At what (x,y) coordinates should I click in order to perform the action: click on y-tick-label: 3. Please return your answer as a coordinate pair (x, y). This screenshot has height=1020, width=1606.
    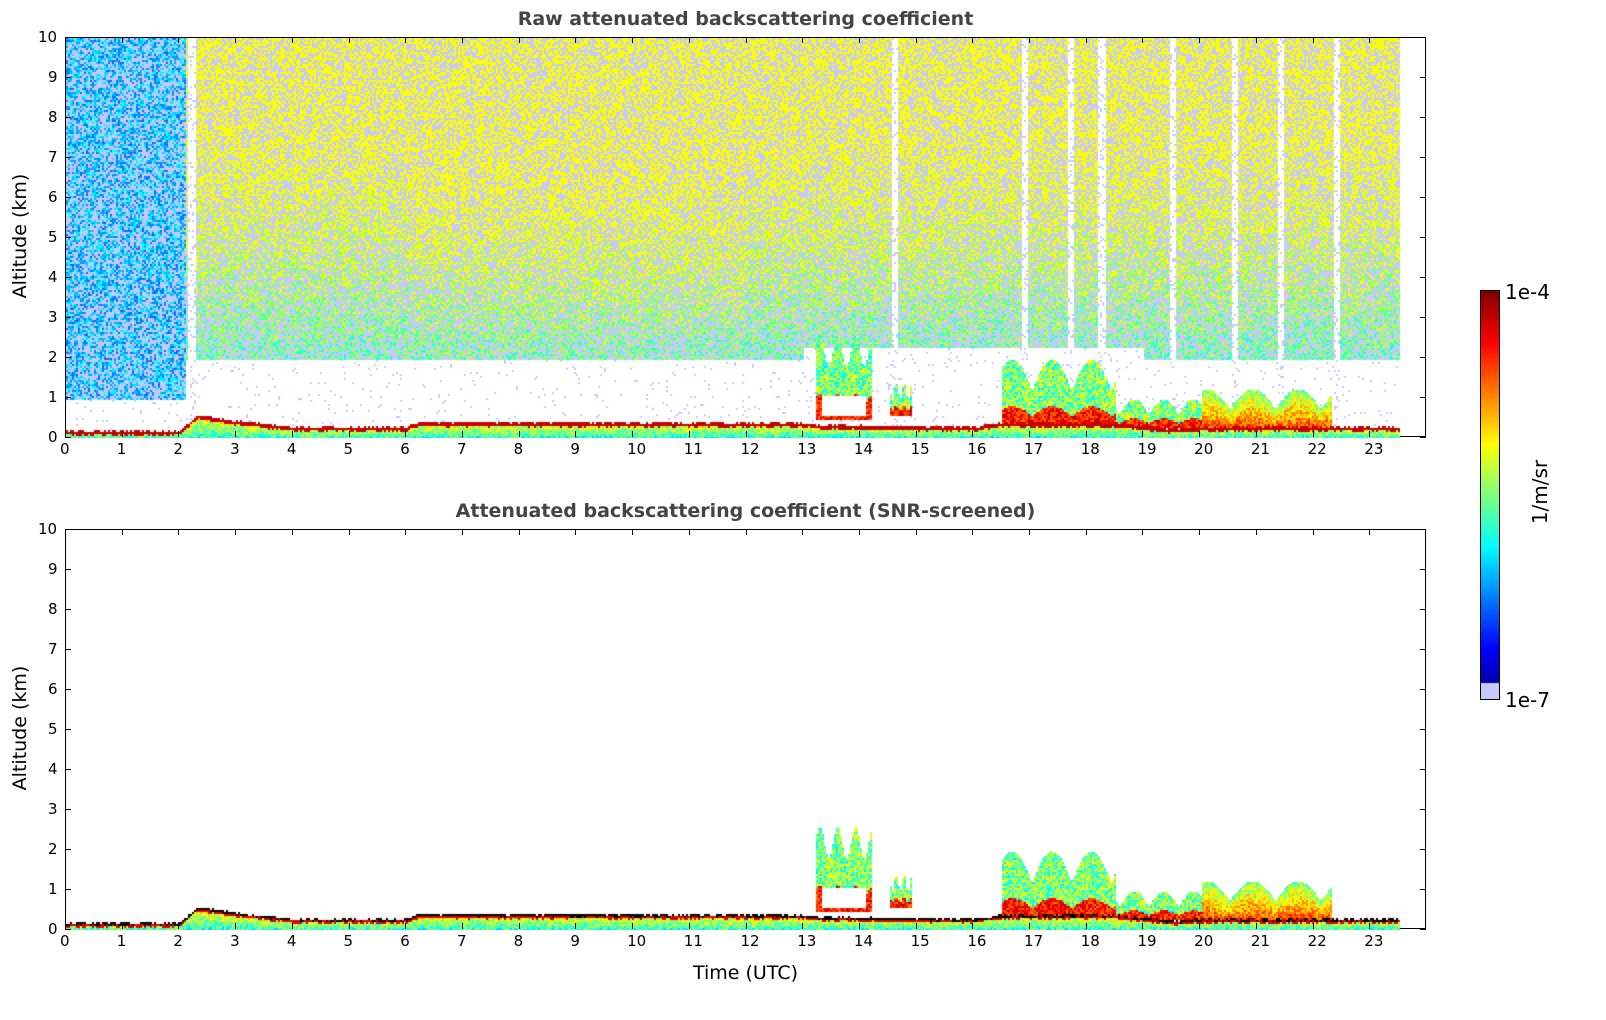
    Looking at the image, I should click on (53, 809).